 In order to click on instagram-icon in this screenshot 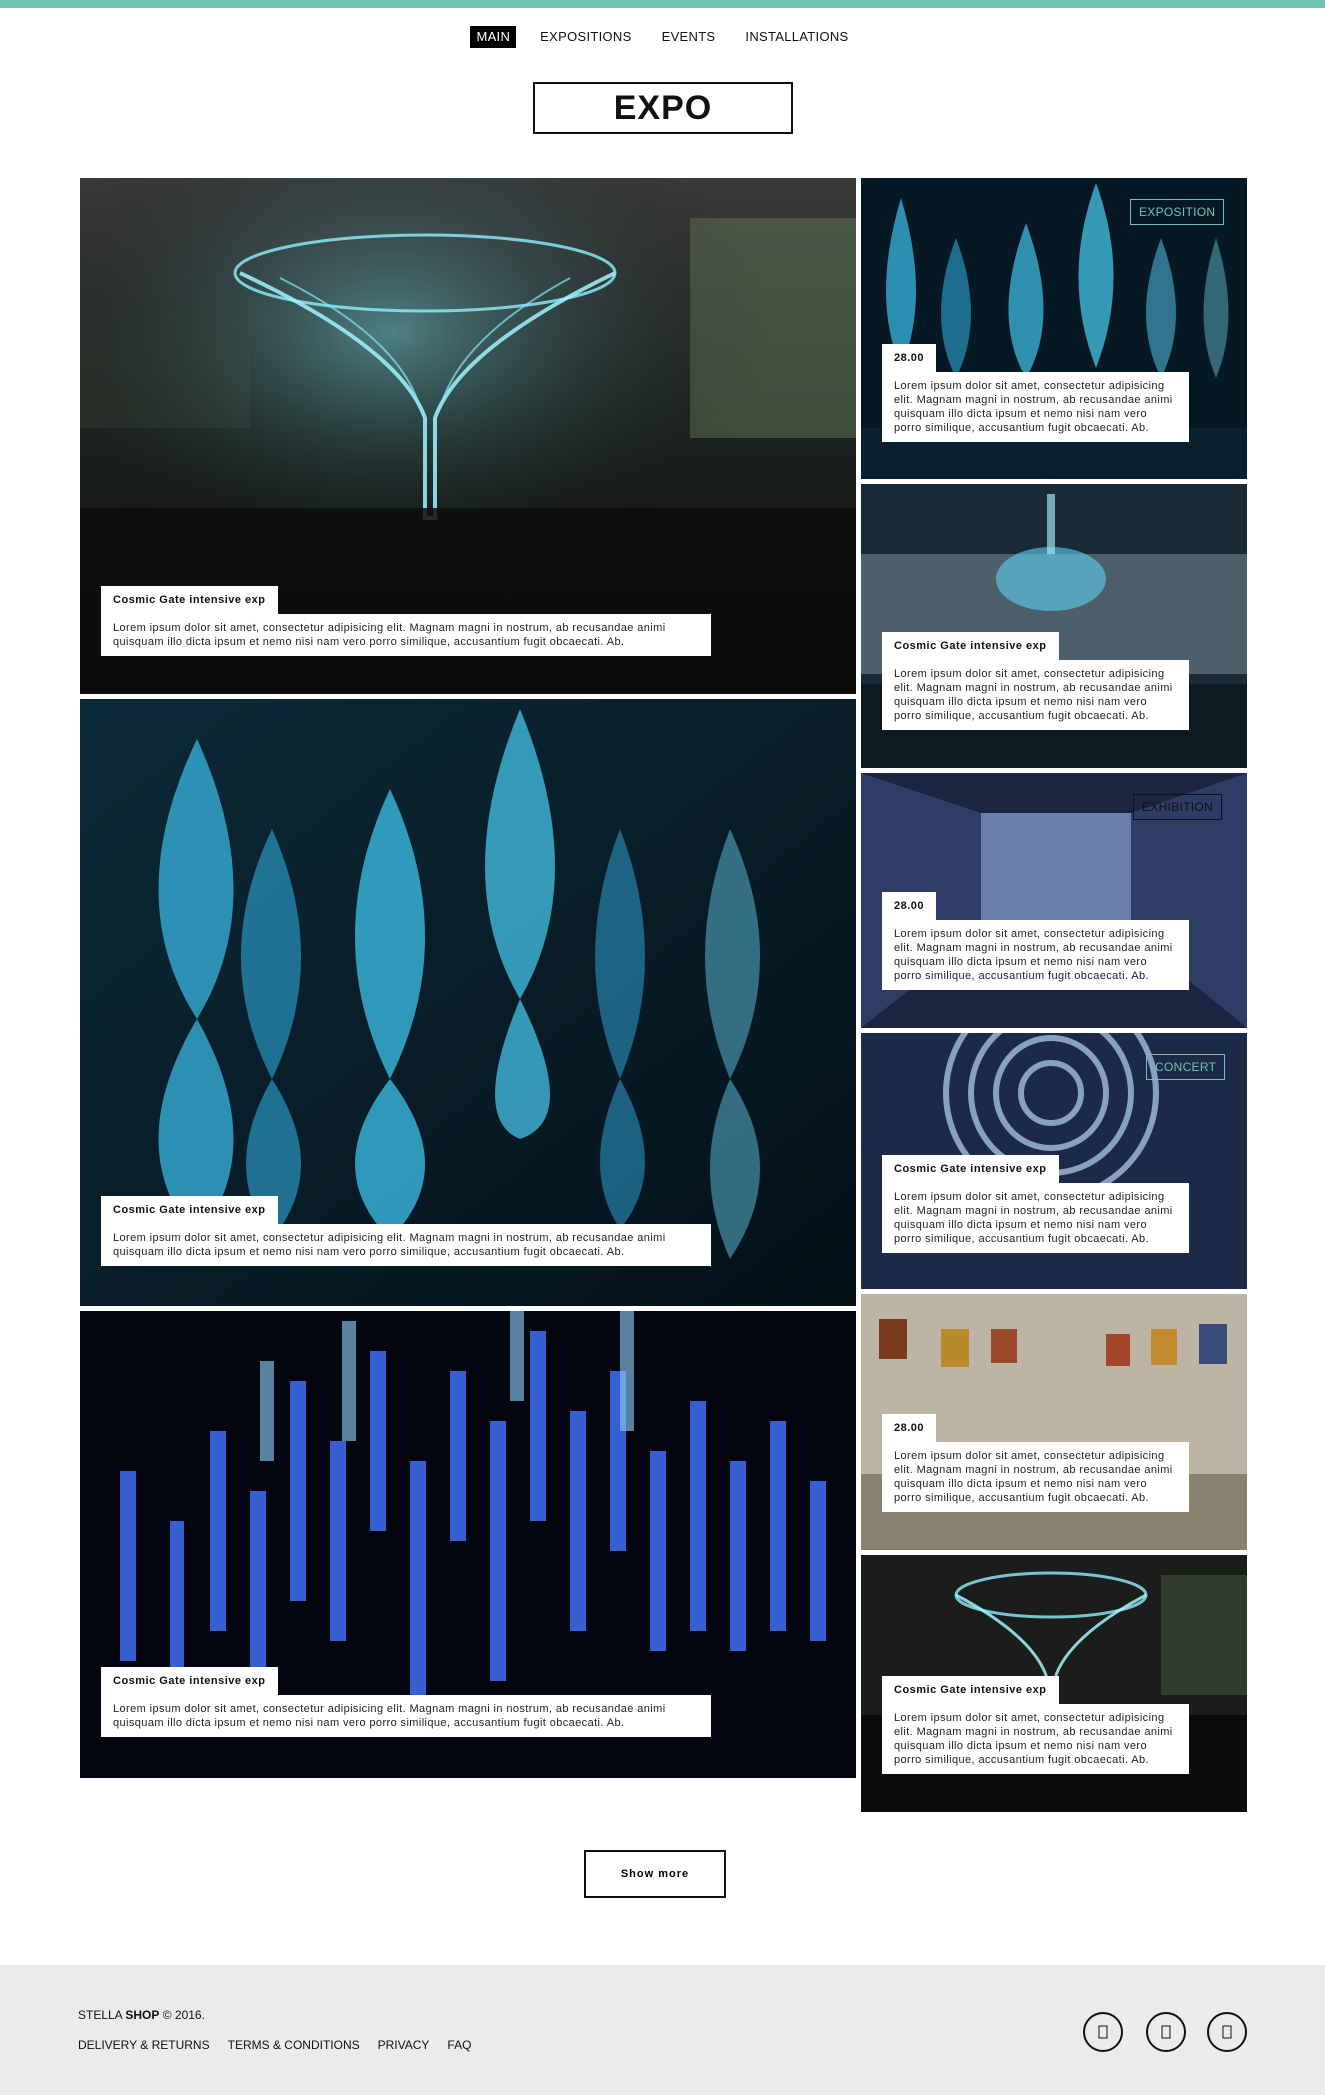, I will do `click(1227, 2032)`.